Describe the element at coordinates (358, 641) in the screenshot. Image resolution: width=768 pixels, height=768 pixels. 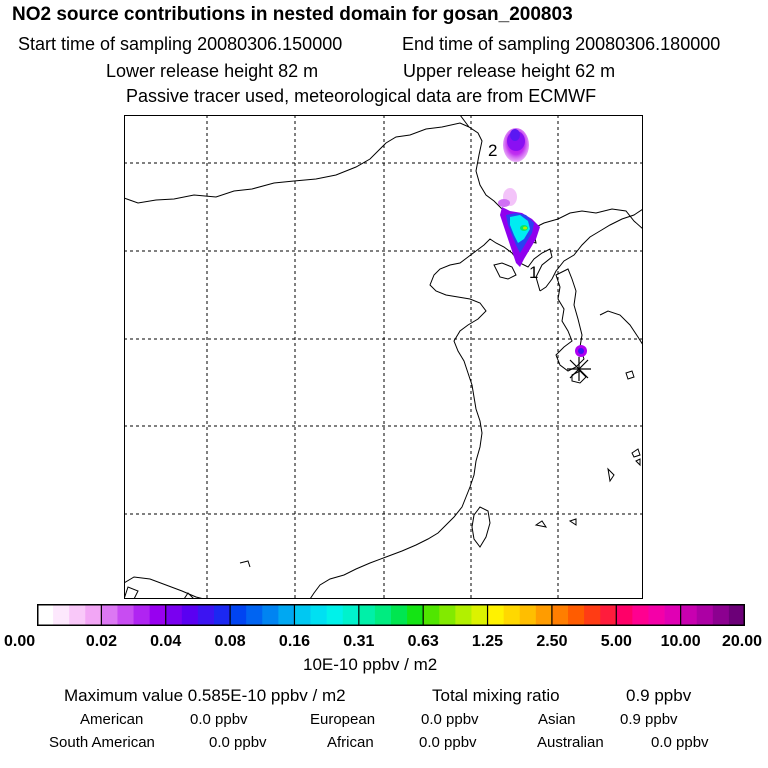
I see `colorbar-tick-label: 0.31` at that location.